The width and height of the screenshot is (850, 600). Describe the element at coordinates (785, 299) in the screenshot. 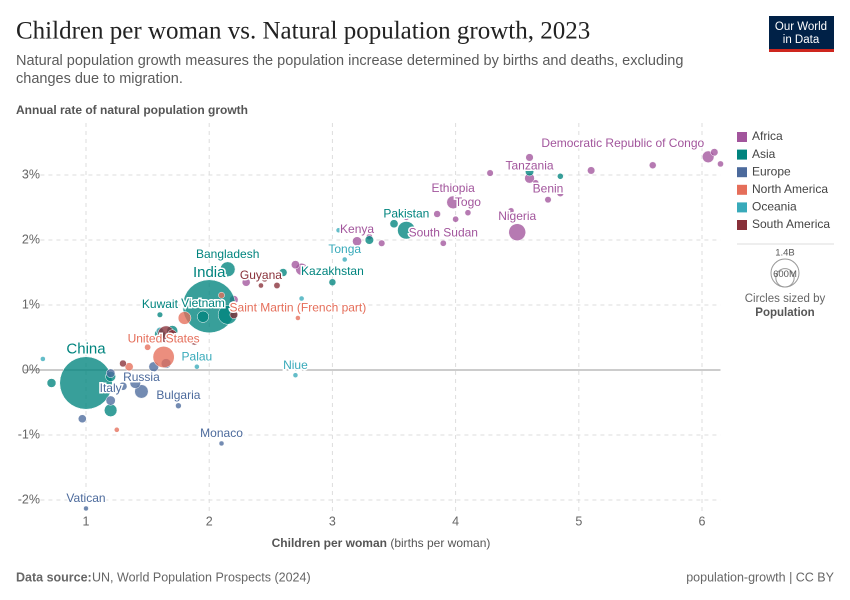

I see `size-legend-title: Circles sized by` at that location.